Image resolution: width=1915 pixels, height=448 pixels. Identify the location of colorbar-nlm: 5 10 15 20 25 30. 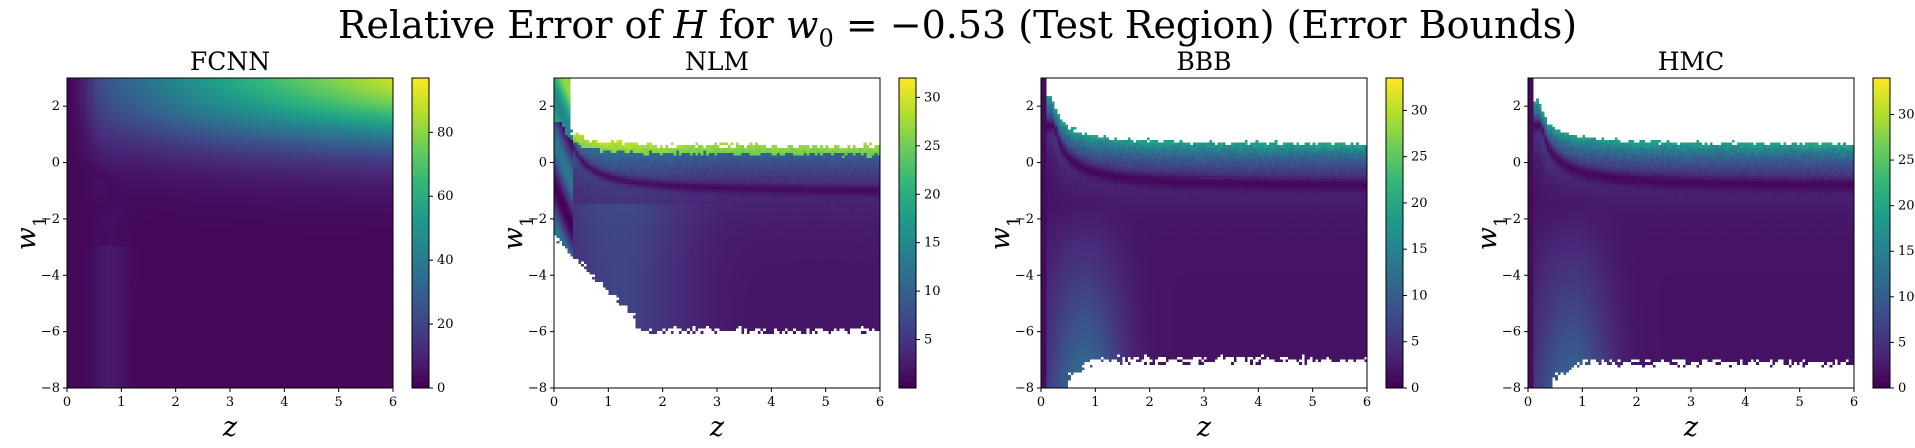
(919, 233).